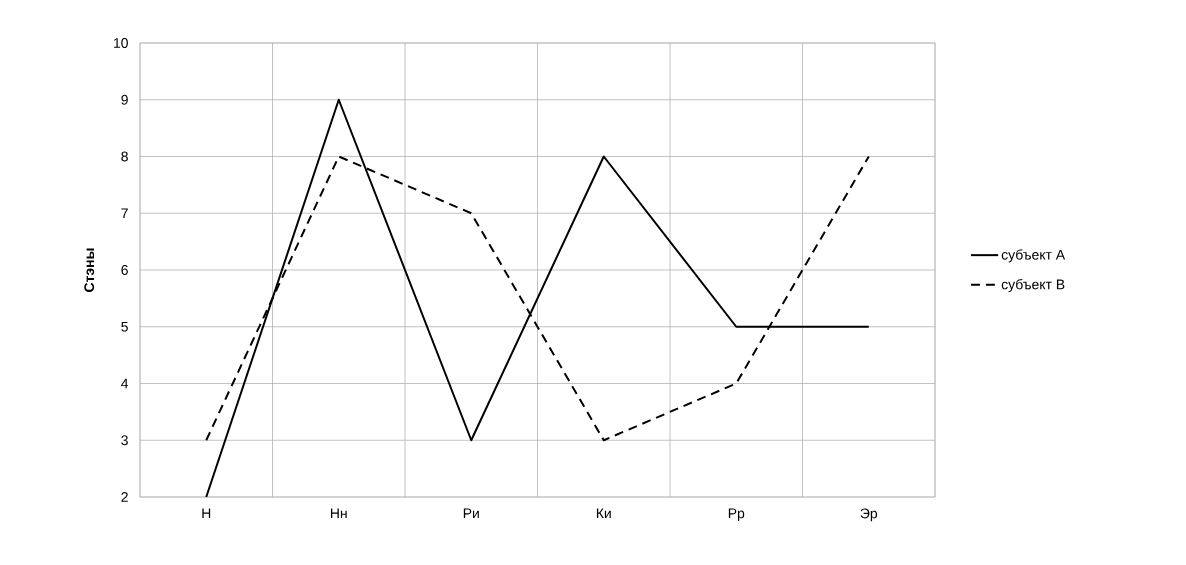 This screenshot has height=565, width=1186. Describe the element at coordinates (1033, 285) in the screenshot. I see `legend-label: субъект В` at that location.